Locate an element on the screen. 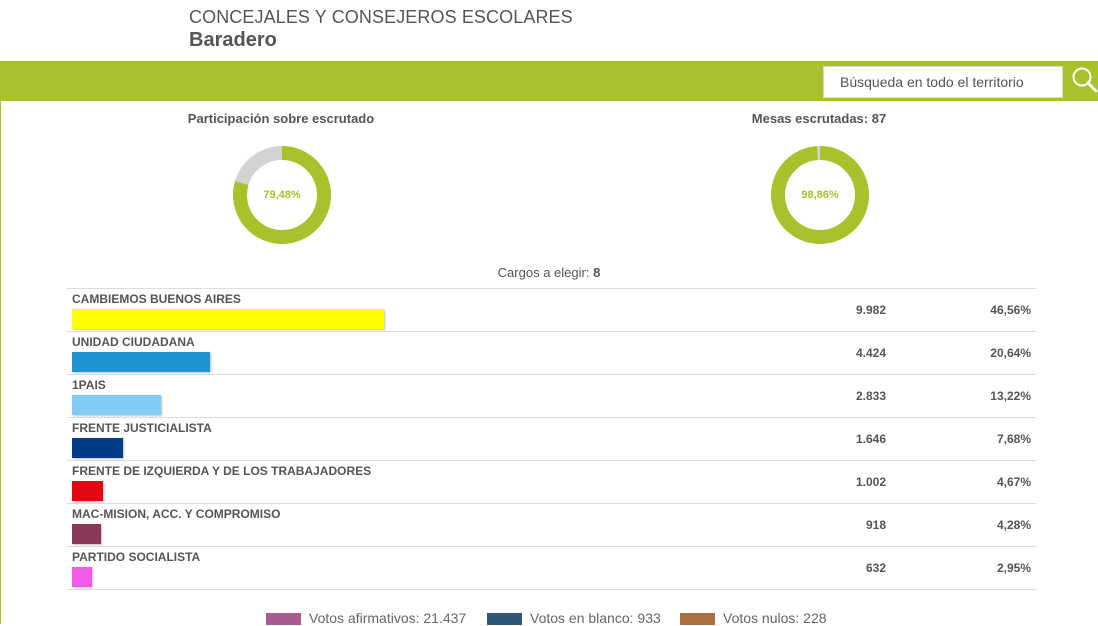 The image size is (1098, 626). party-votes: 2.833 is located at coordinates (870, 396).